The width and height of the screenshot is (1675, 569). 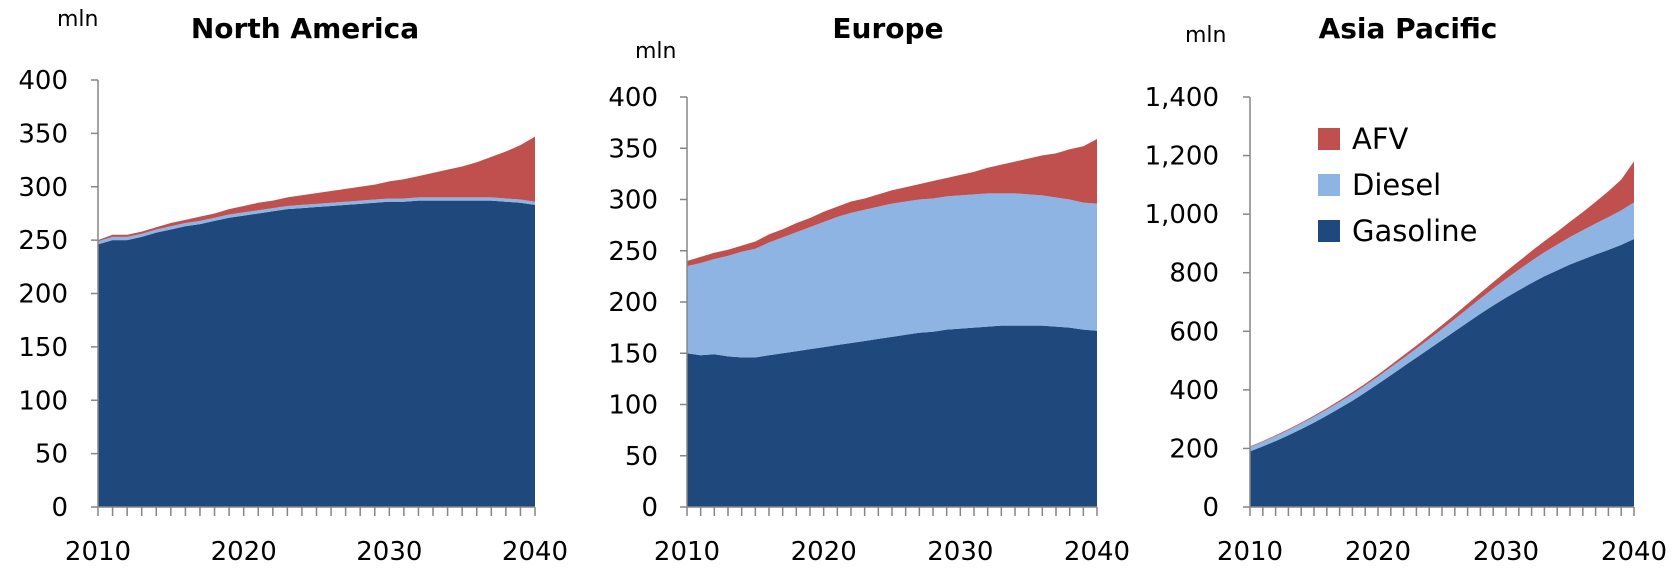 What do you see at coordinates (1194, 274) in the screenshot?
I see `y-tick-label: 800` at bounding box center [1194, 274].